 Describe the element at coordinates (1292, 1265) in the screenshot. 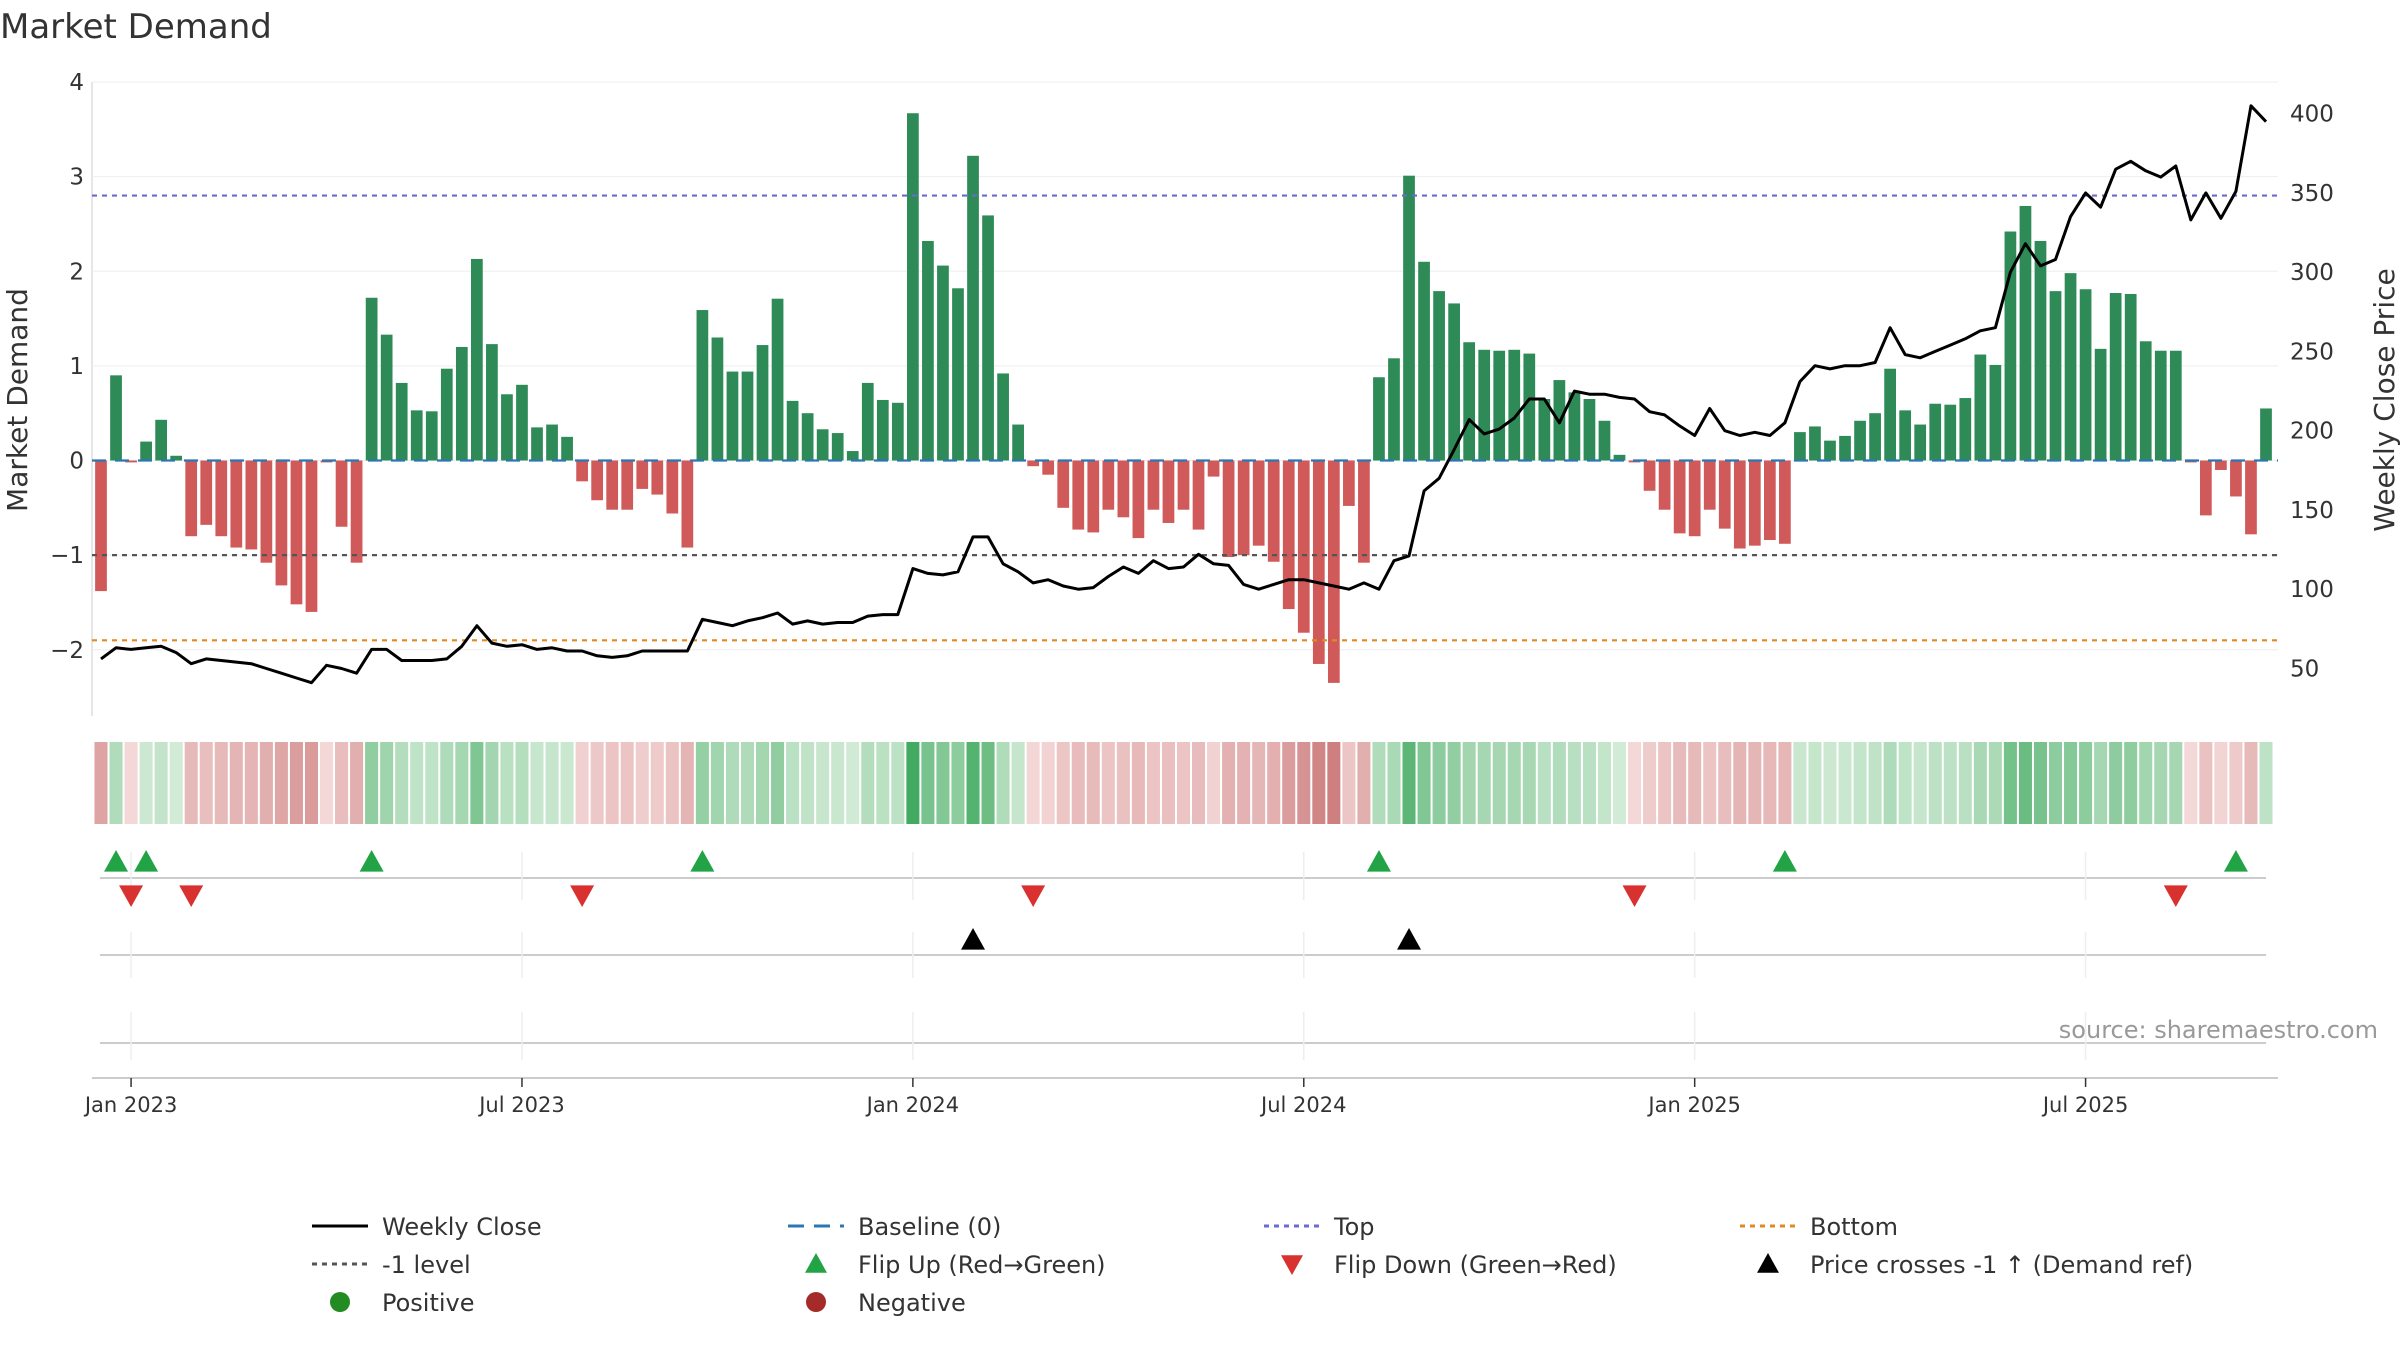

I see `legend-swatch-flip-down` at that location.